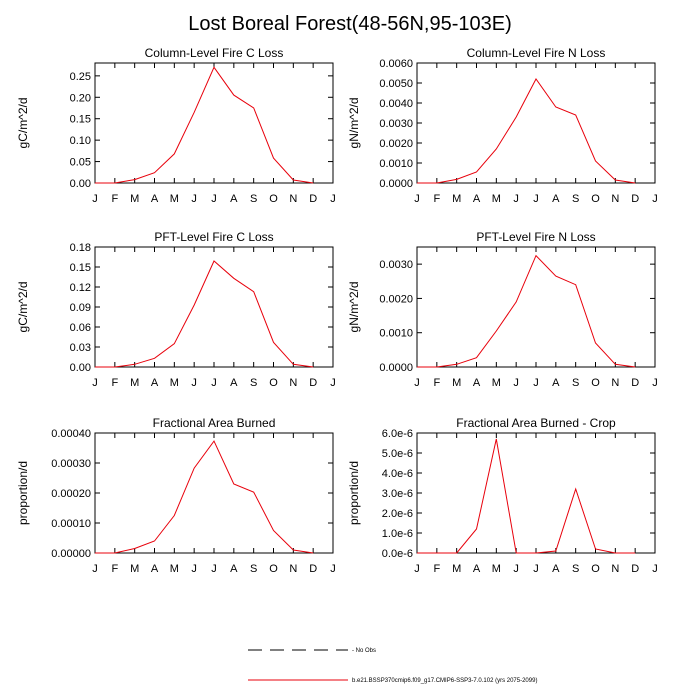 The width and height of the screenshot is (700, 700). I want to click on y-tick-label: 0.06, so click(80, 328).